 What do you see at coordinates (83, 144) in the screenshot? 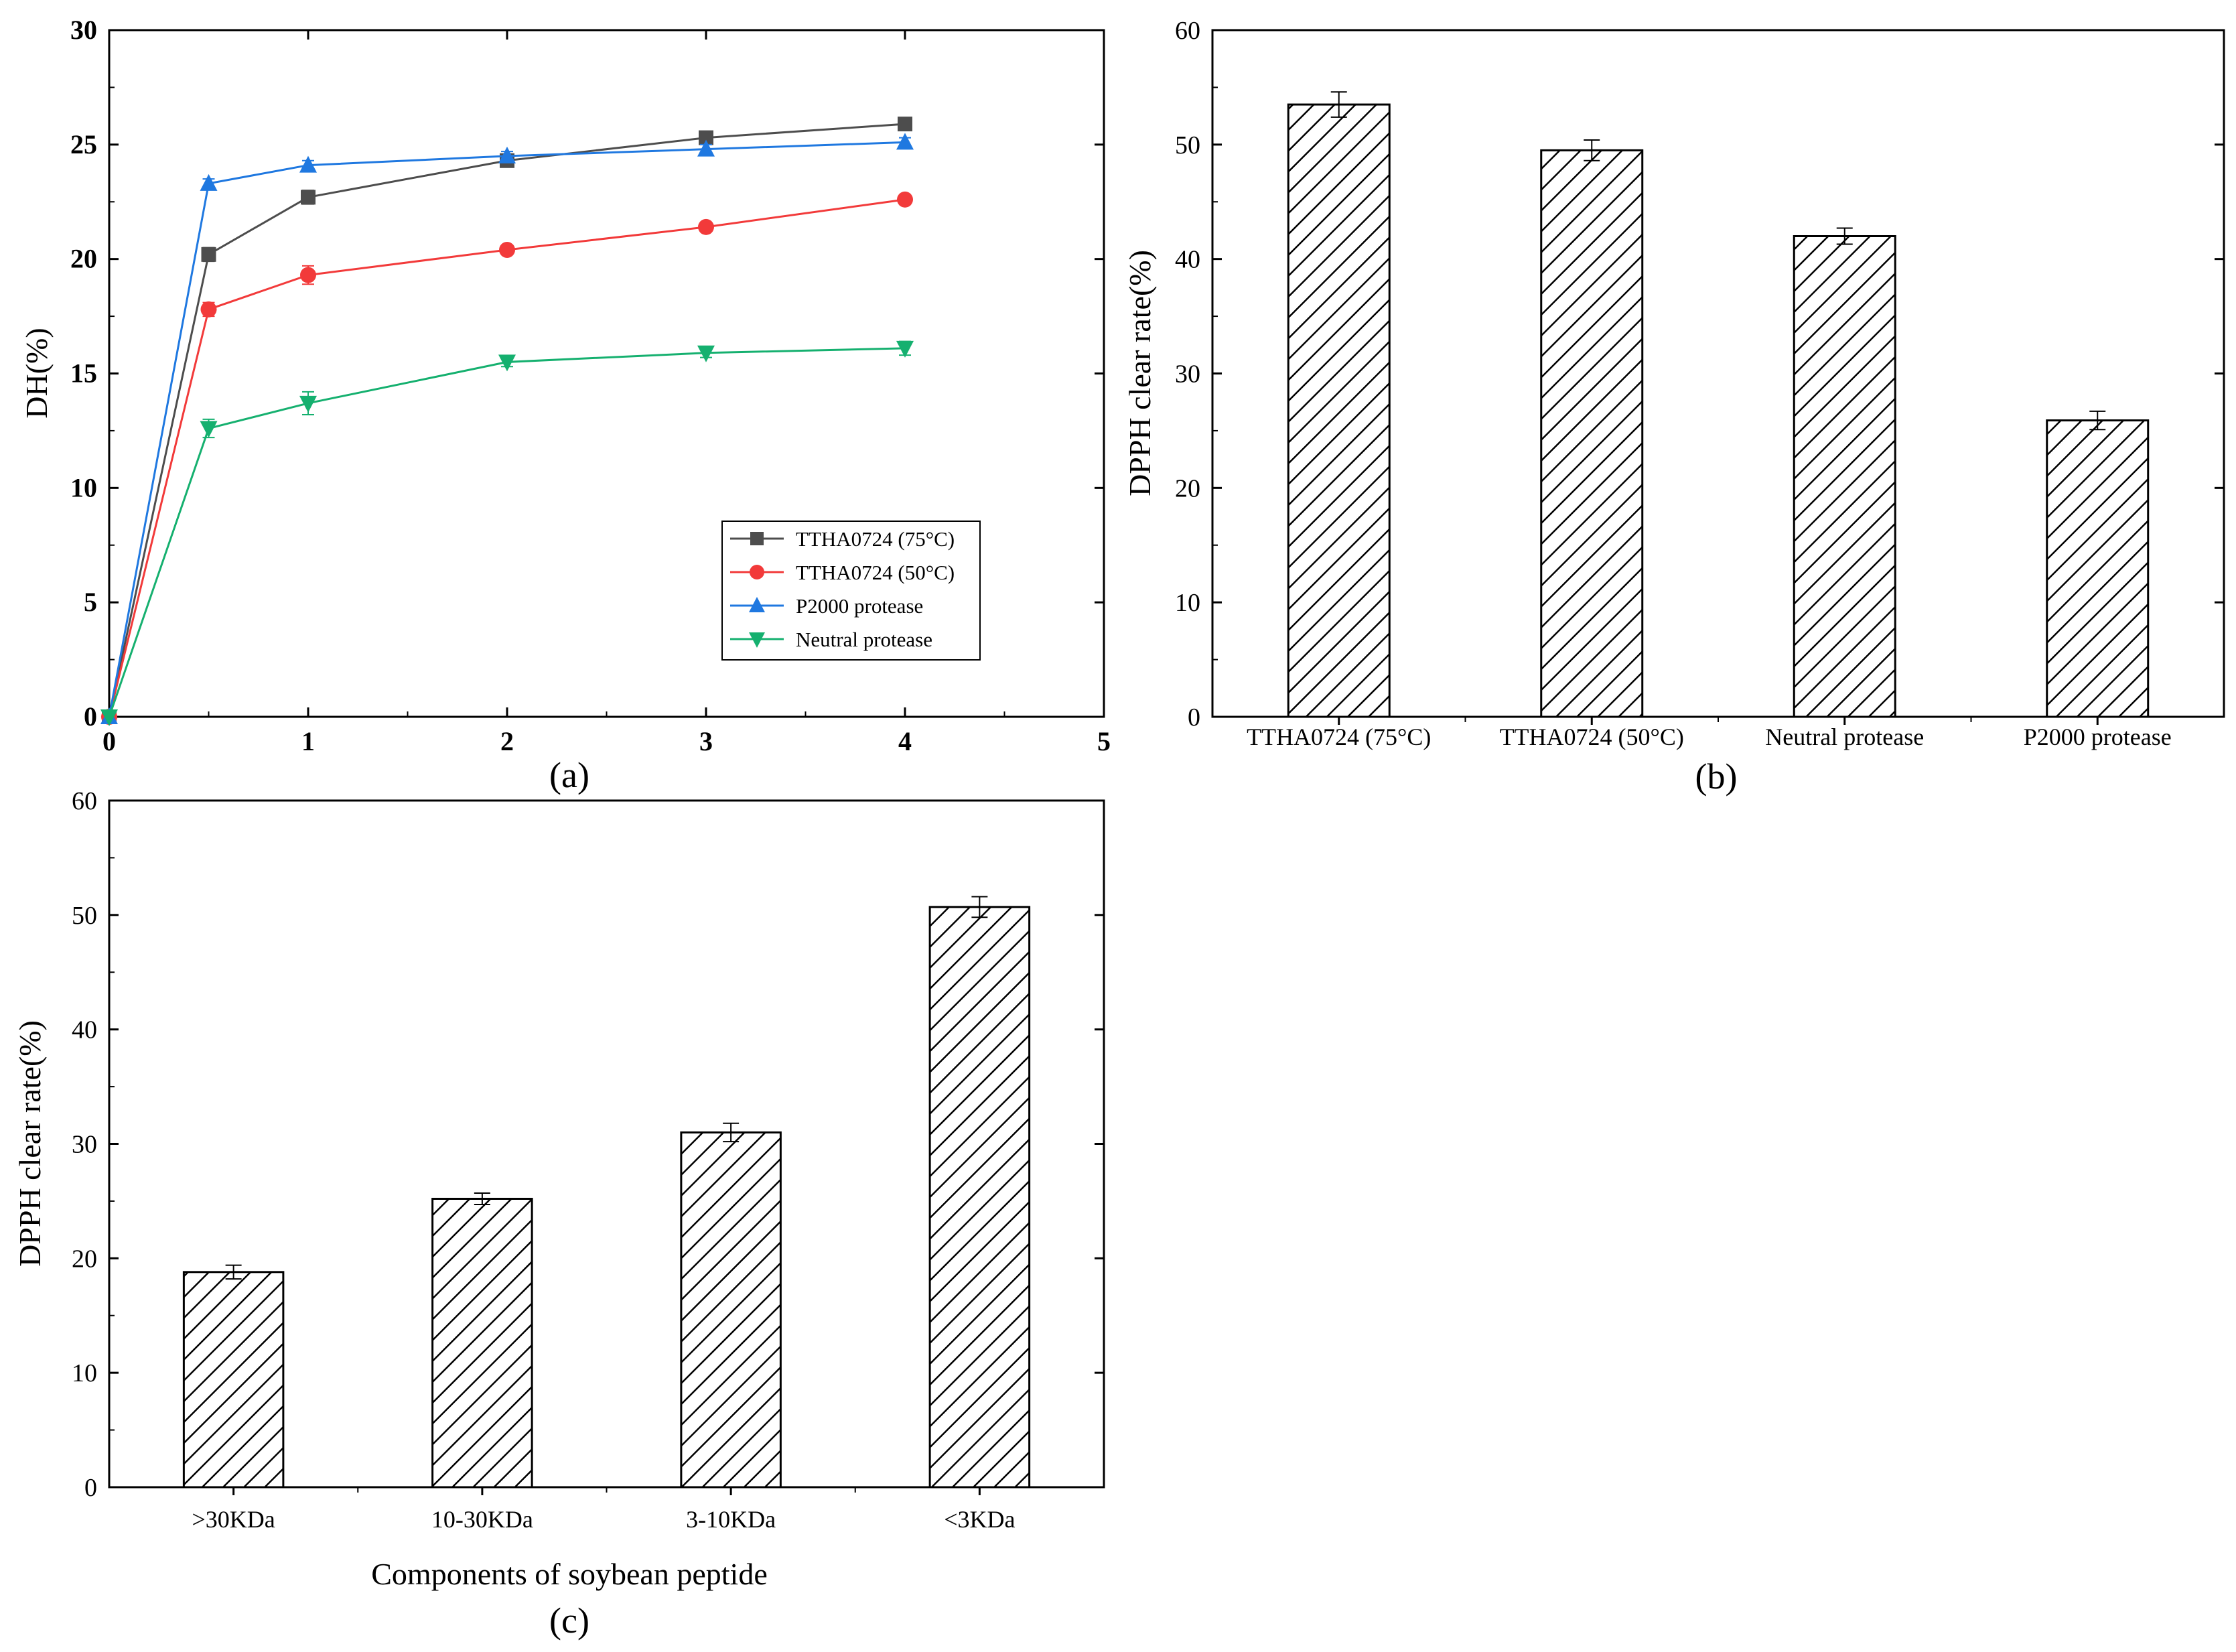
I see `y-tick-label: 25` at bounding box center [83, 144].